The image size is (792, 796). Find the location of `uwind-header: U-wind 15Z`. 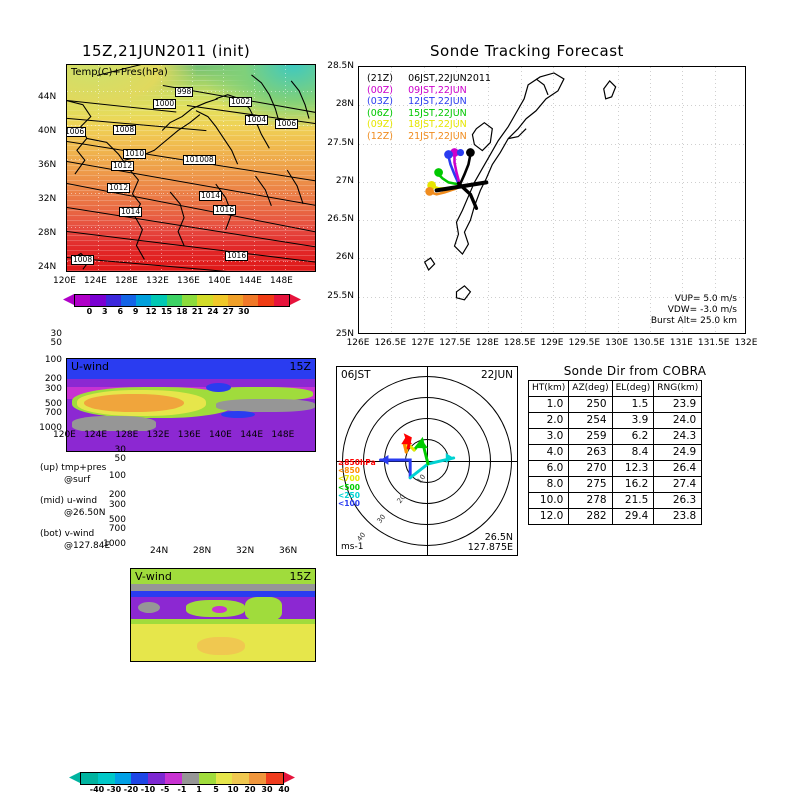

uwind-header: U-wind 15Z is located at coordinates (191, 366).